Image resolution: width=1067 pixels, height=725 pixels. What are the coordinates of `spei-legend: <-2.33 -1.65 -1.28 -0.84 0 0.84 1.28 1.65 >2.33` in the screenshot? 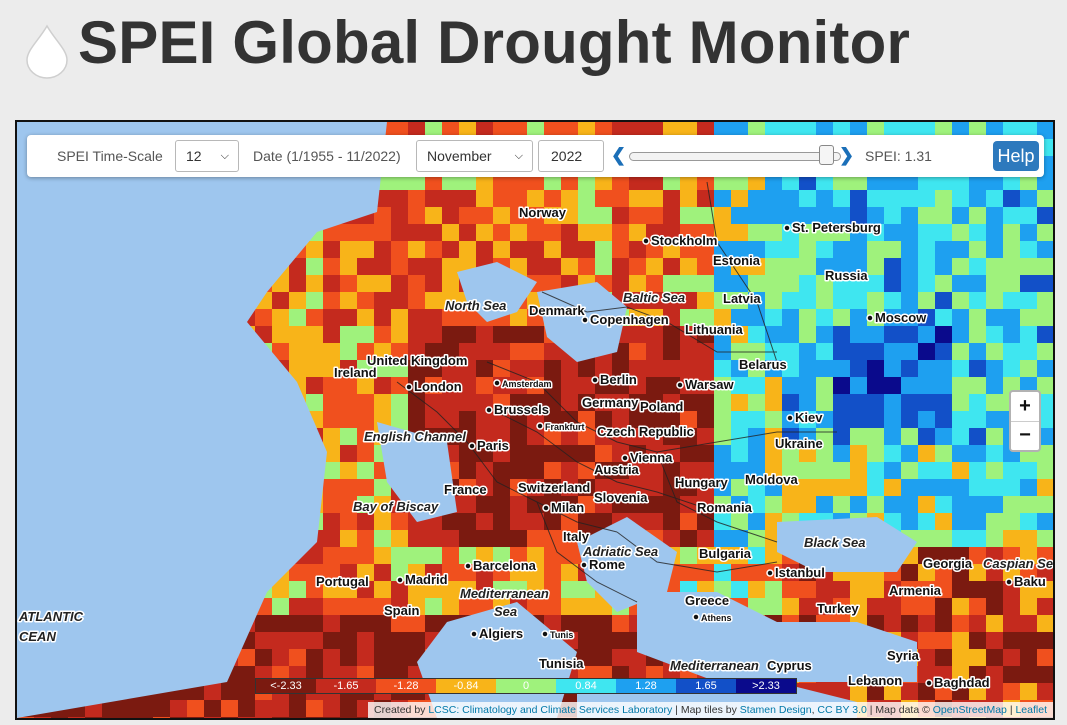 It's located at (526, 686).